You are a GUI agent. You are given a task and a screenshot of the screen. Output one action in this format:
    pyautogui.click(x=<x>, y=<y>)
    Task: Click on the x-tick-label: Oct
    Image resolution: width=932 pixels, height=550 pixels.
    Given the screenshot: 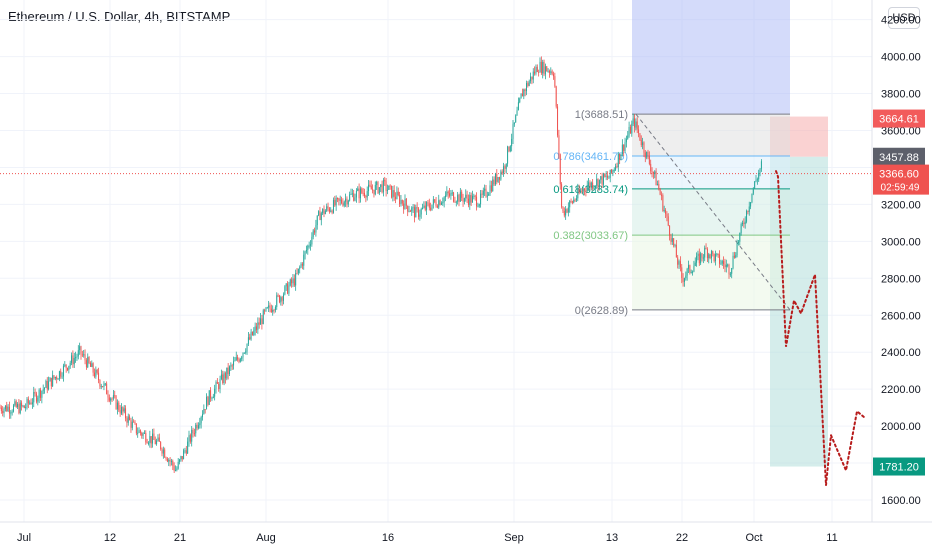 What is the action you would take?
    pyautogui.click(x=753, y=538)
    